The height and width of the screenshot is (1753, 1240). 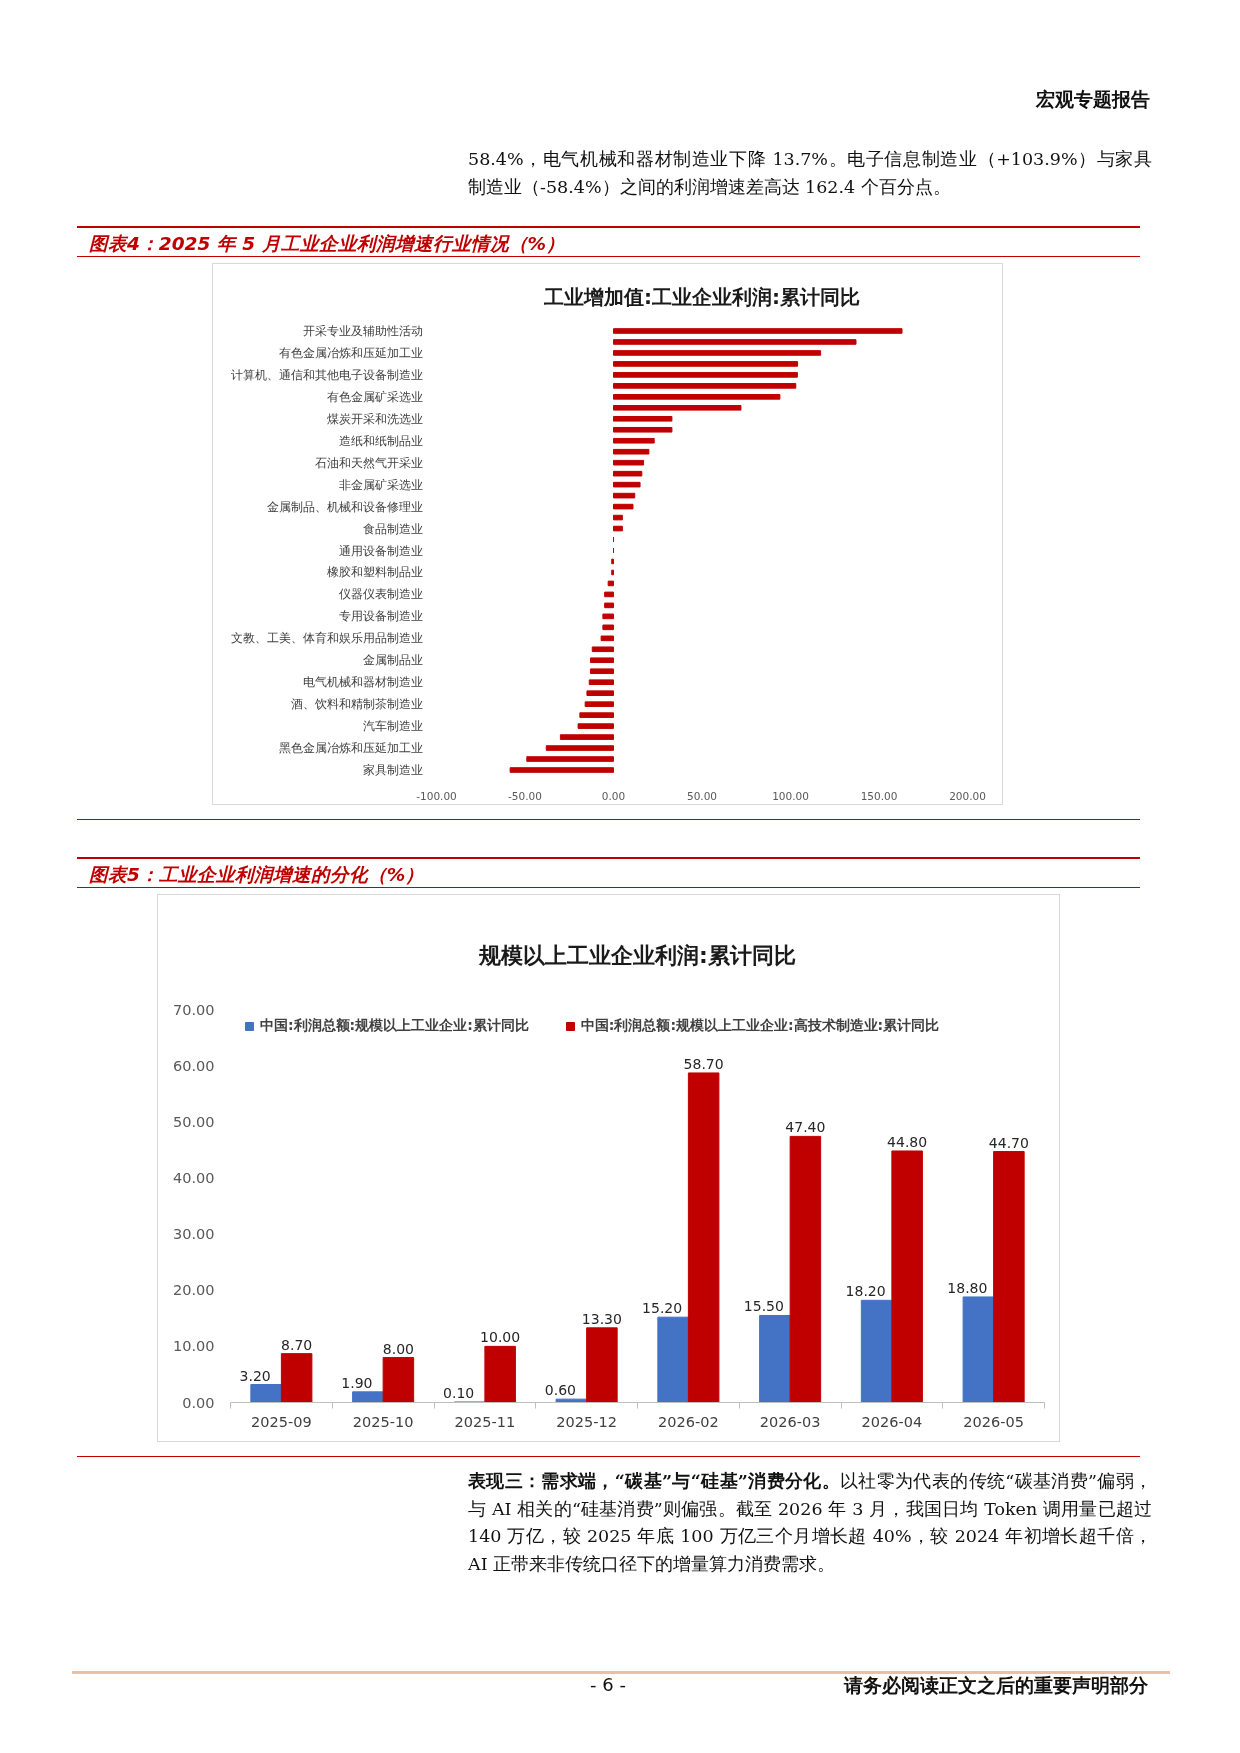 I want to click on x-tick-label: 2026-02, so click(x=688, y=1421).